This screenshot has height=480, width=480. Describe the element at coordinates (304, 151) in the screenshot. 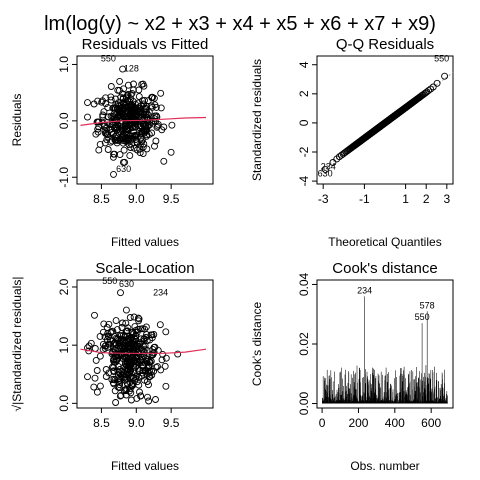

I see `y-tick-label: -2` at that location.